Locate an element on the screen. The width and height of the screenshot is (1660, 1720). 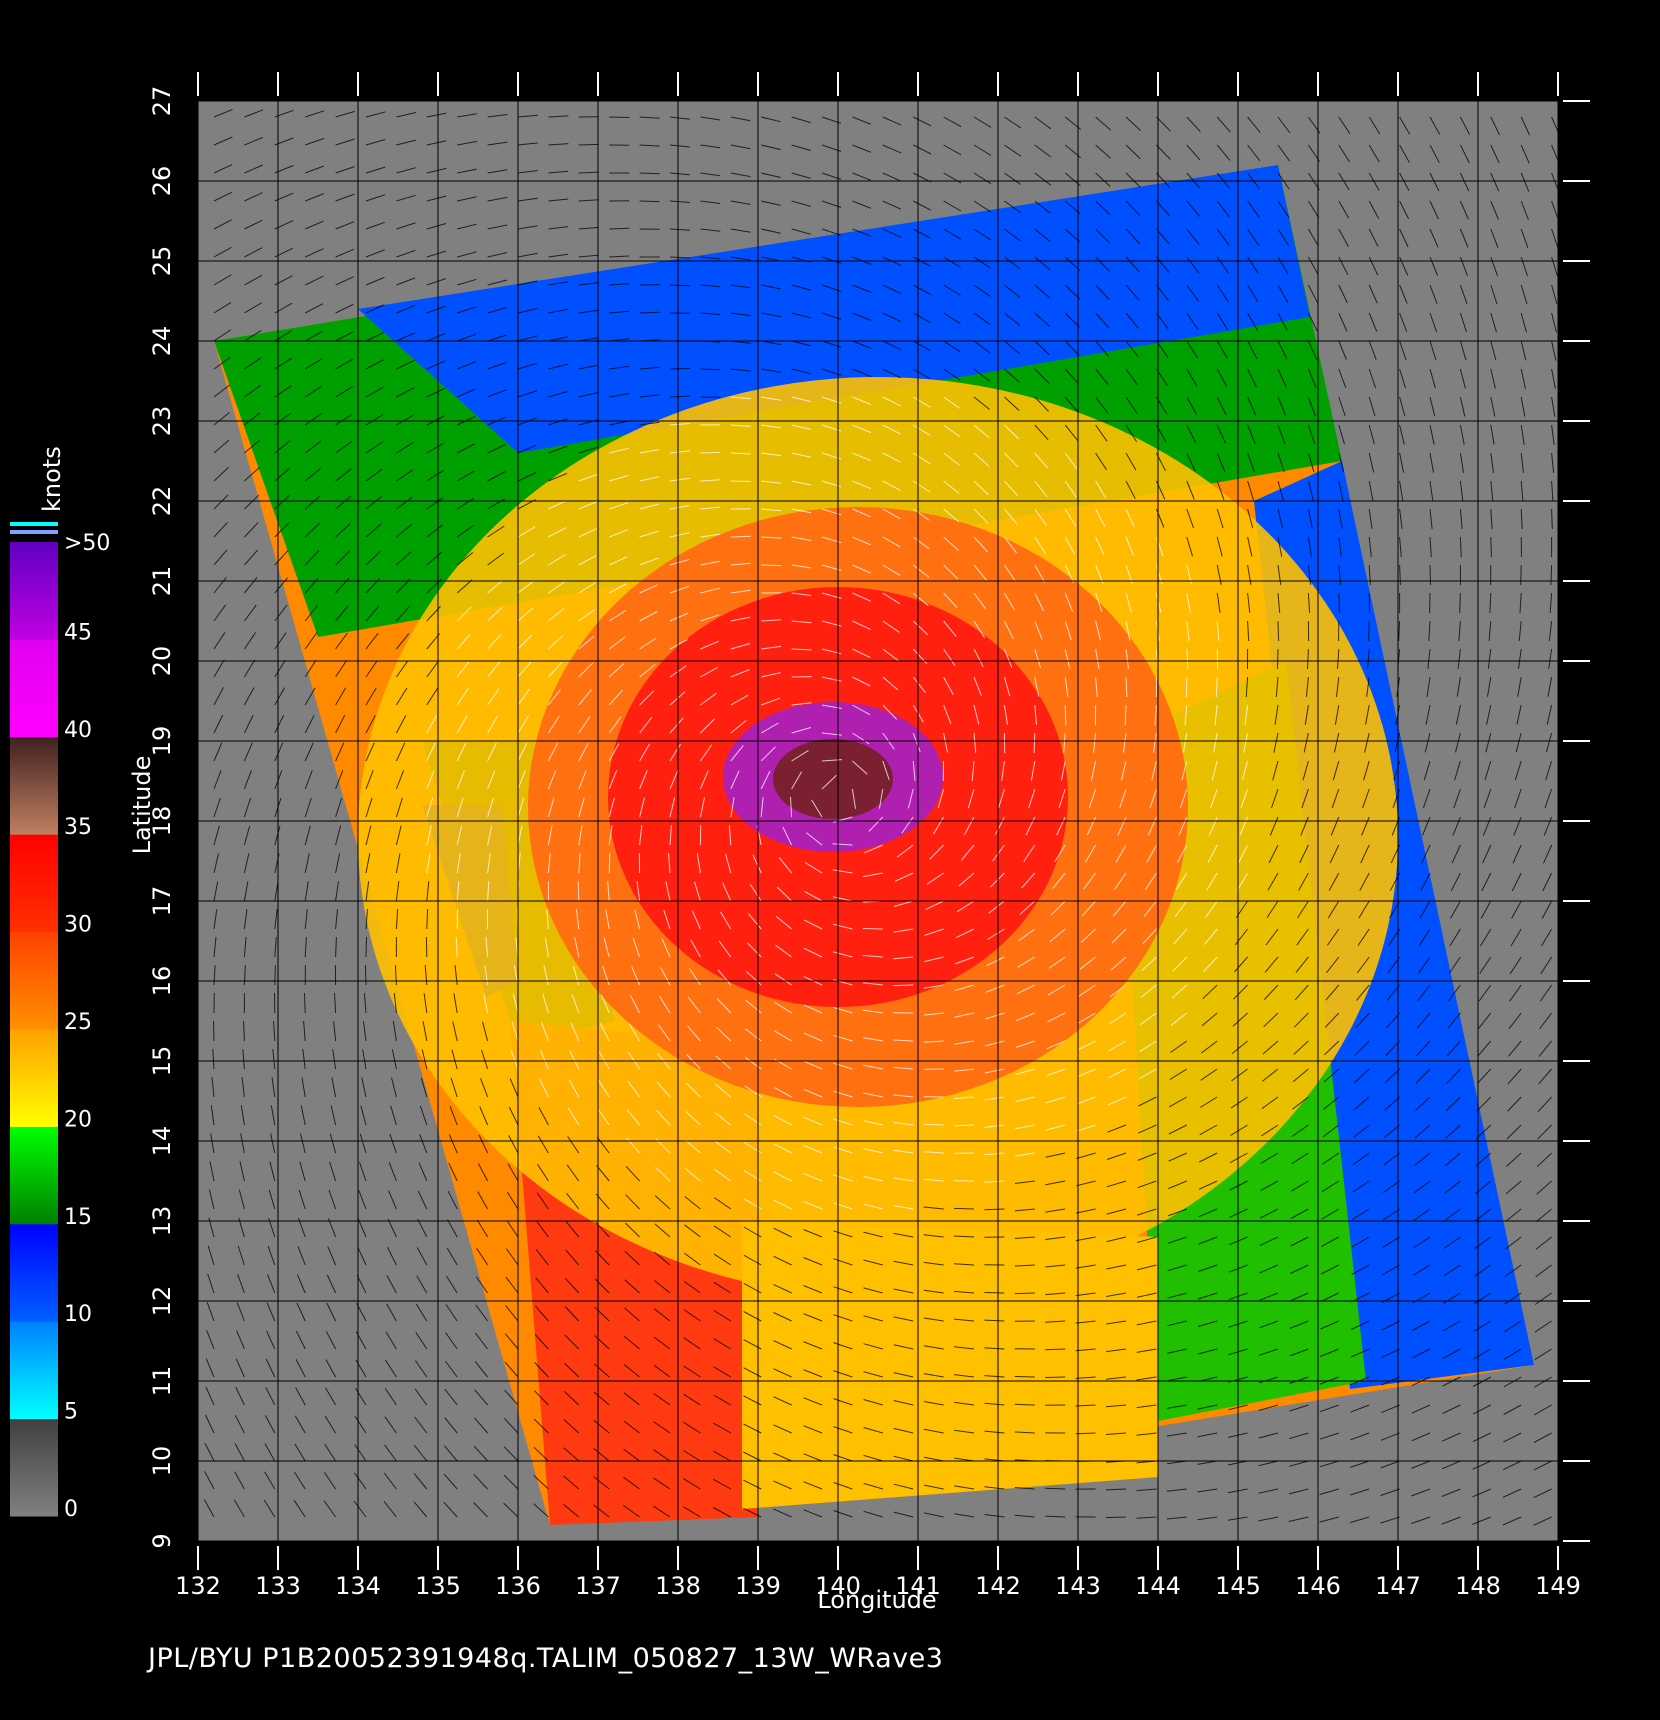
colorbar-tick-label: 0 is located at coordinates (71, 1509).